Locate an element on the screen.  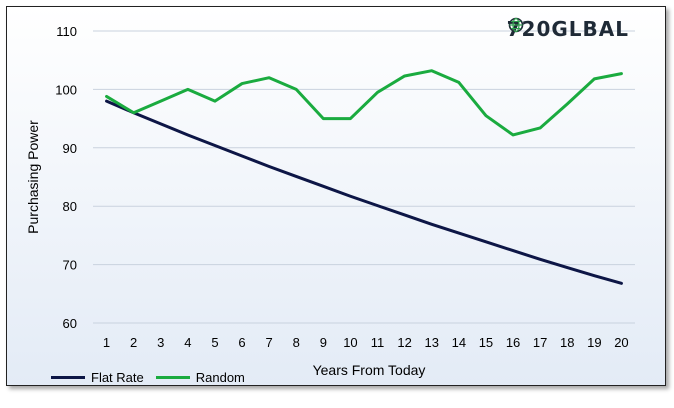
x-tick-label-10: 10 is located at coordinates (350, 342).